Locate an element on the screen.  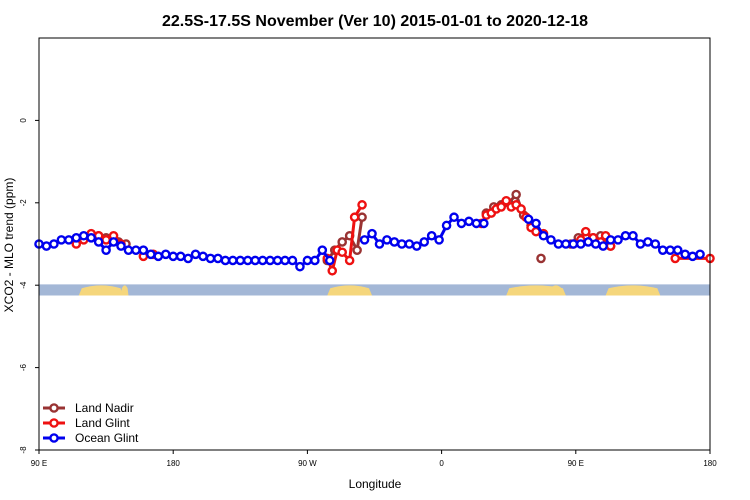
y-axis: 0 -2 -4 -6 -8 is located at coordinates (29, 286).